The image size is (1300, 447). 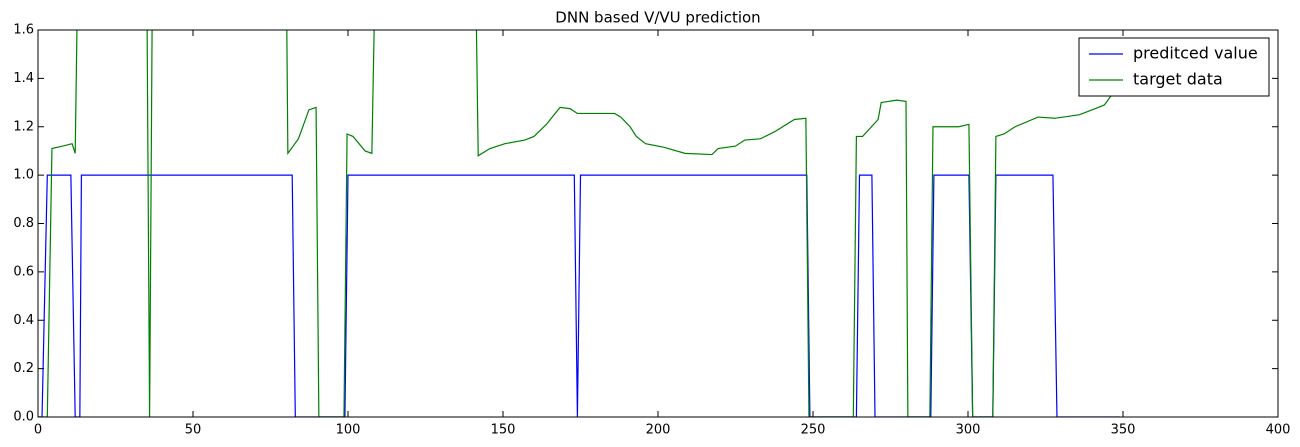 What do you see at coordinates (1278, 430) in the screenshot?
I see `x-tick-label: 400` at bounding box center [1278, 430].